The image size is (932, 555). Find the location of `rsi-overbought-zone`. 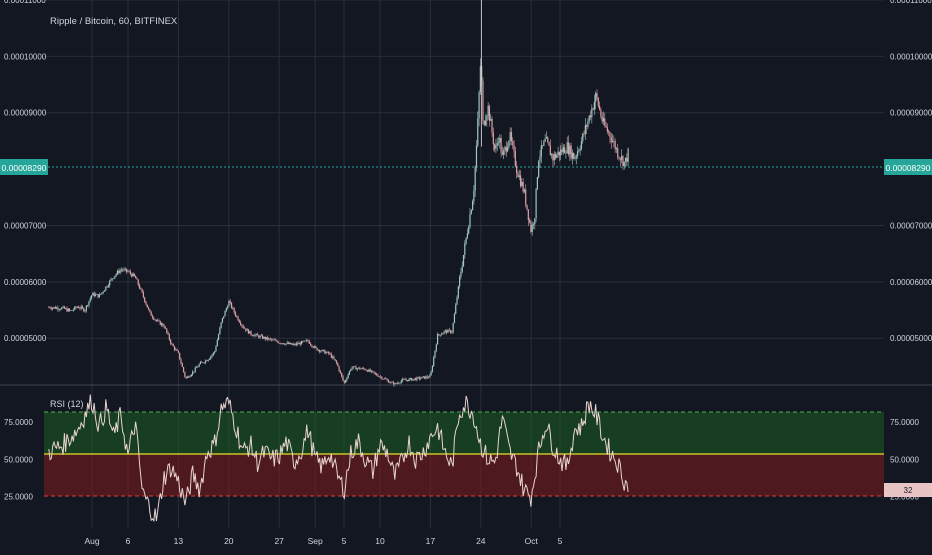

rsi-overbought-zone is located at coordinates (464, 433).